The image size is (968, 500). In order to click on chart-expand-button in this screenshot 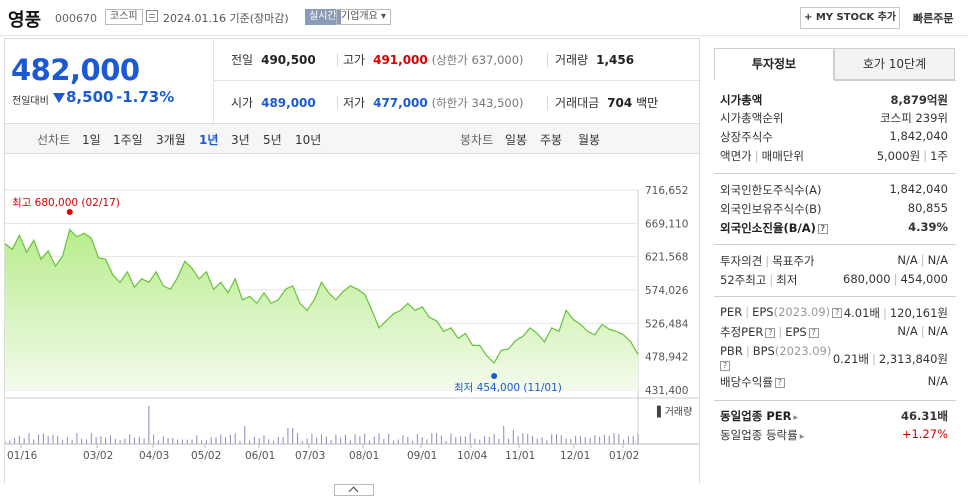, I will do `click(354, 490)`.